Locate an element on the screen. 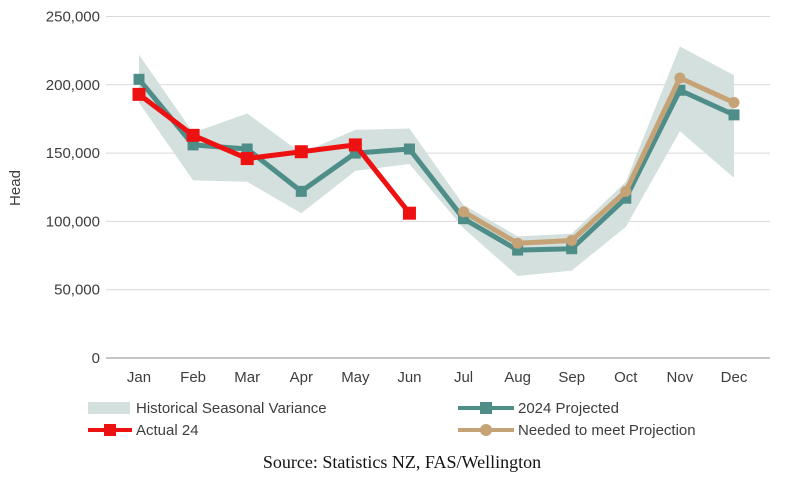  legend-label-projected: 2024 Projected is located at coordinates (568, 408).